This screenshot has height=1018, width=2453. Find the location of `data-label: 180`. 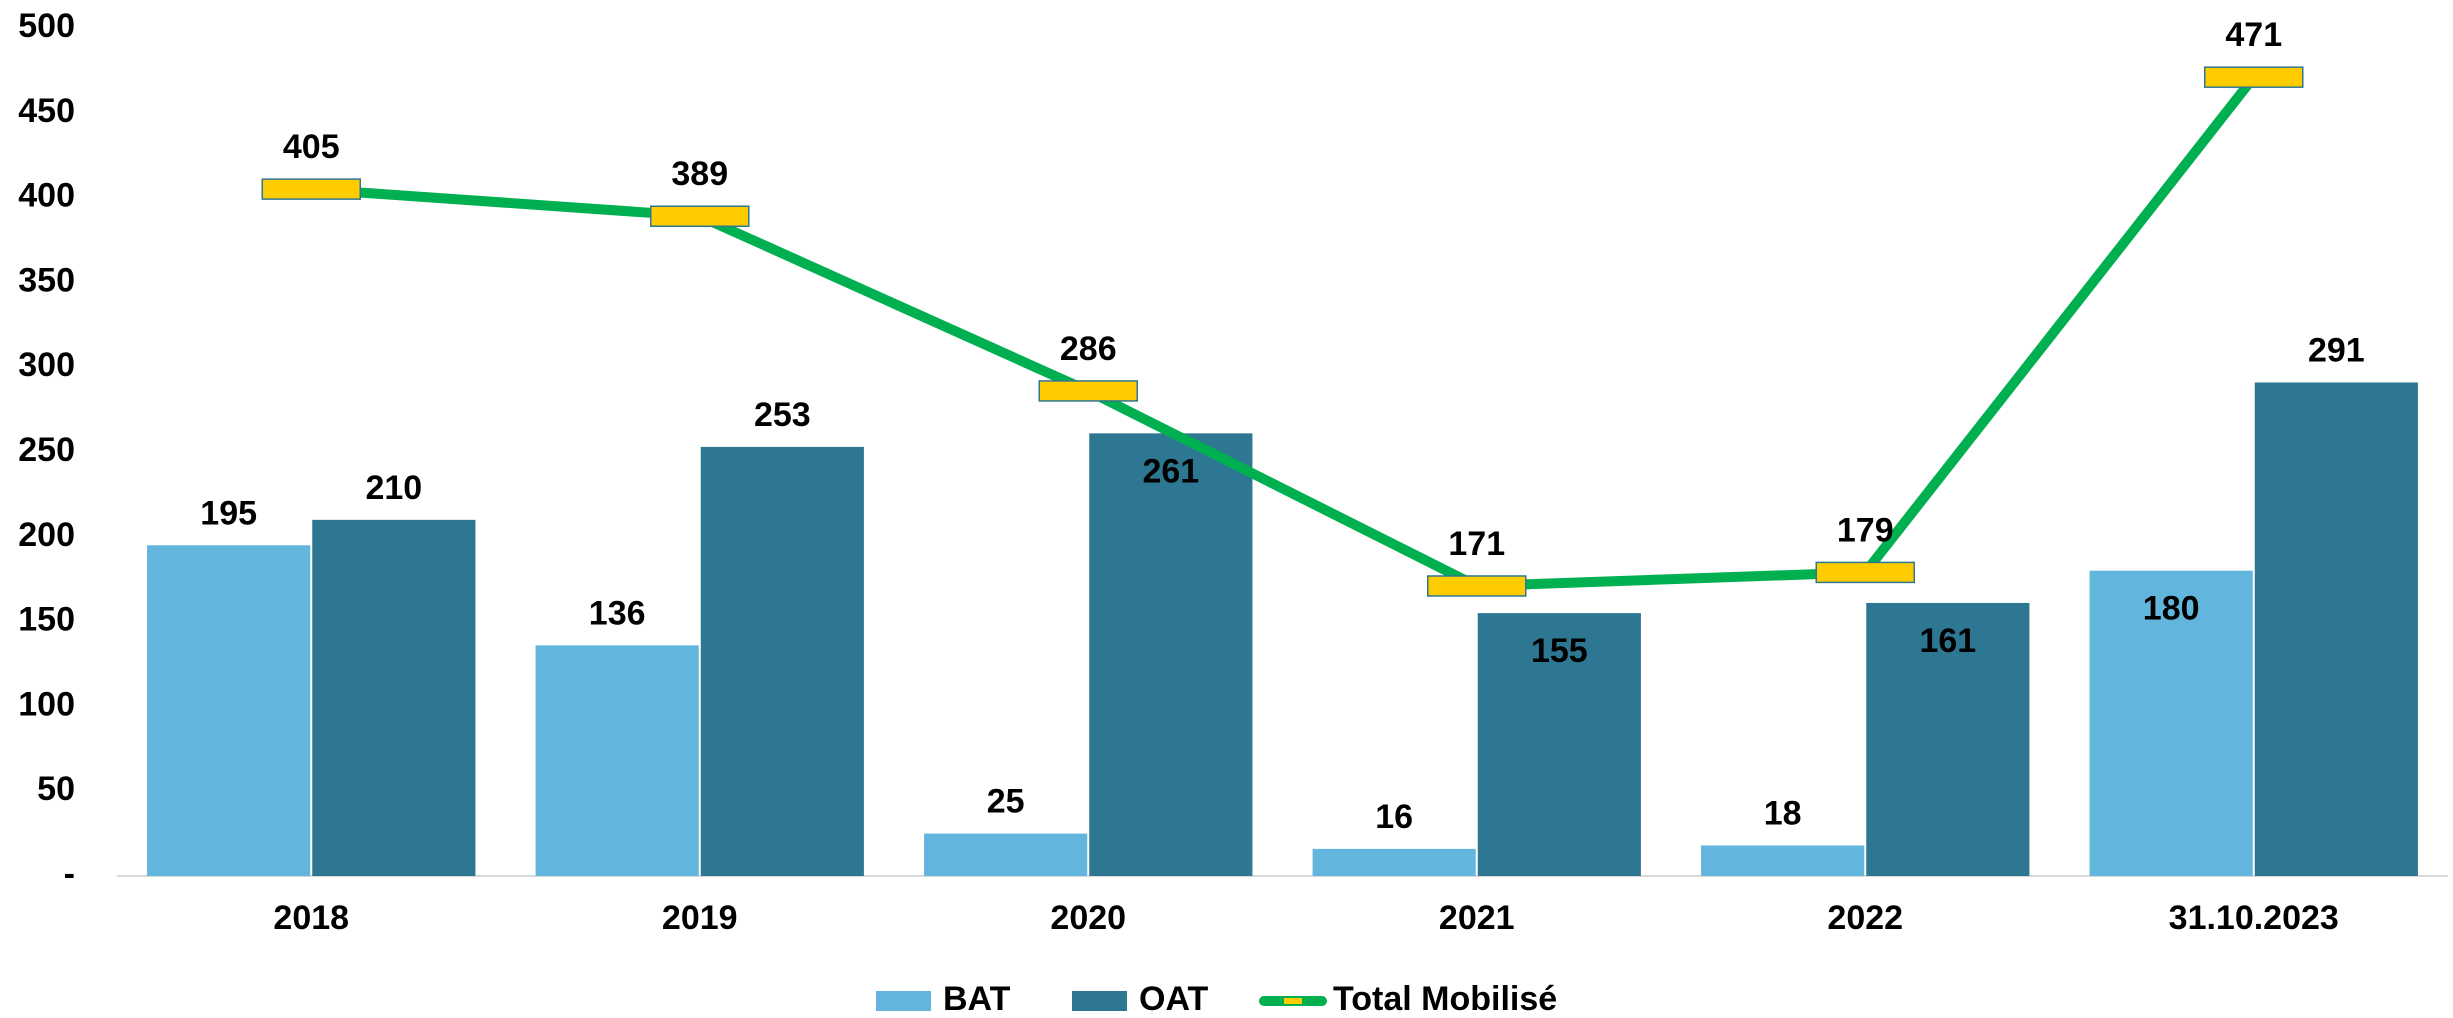

data-label: 180 is located at coordinates (2171, 609).